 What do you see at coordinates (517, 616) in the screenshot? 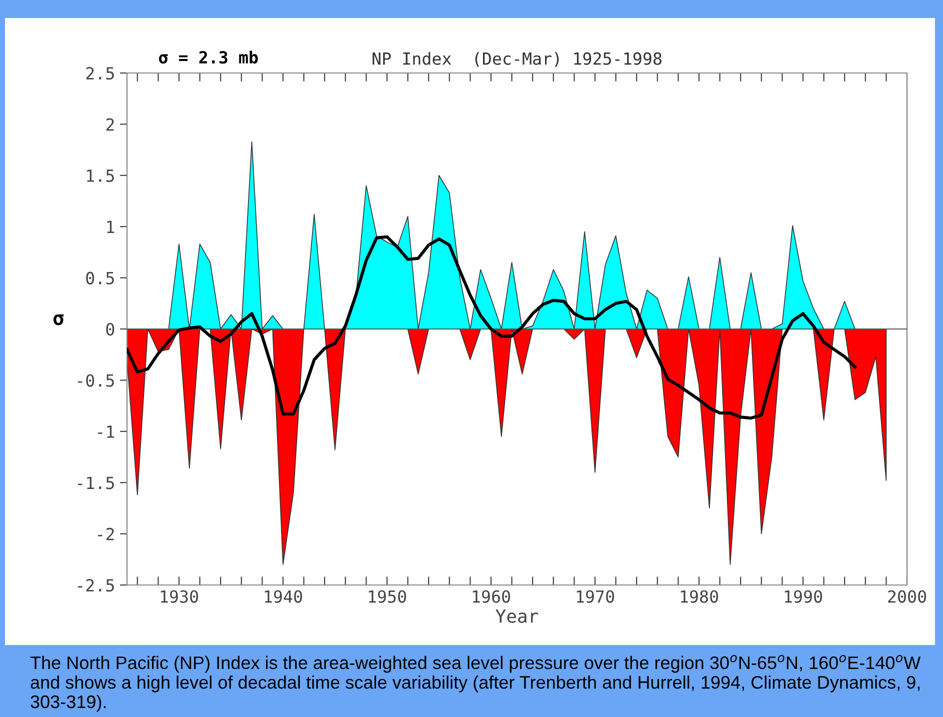
I see `x-axis-title: Year` at bounding box center [517, 616].